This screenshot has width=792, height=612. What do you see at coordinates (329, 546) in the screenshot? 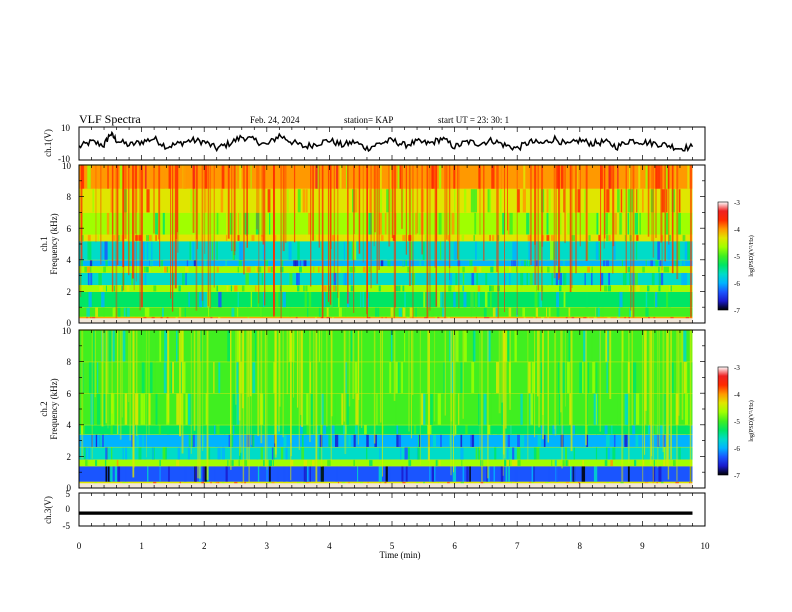
I see `xtick-4: 4` at bounding box center [329, 546].